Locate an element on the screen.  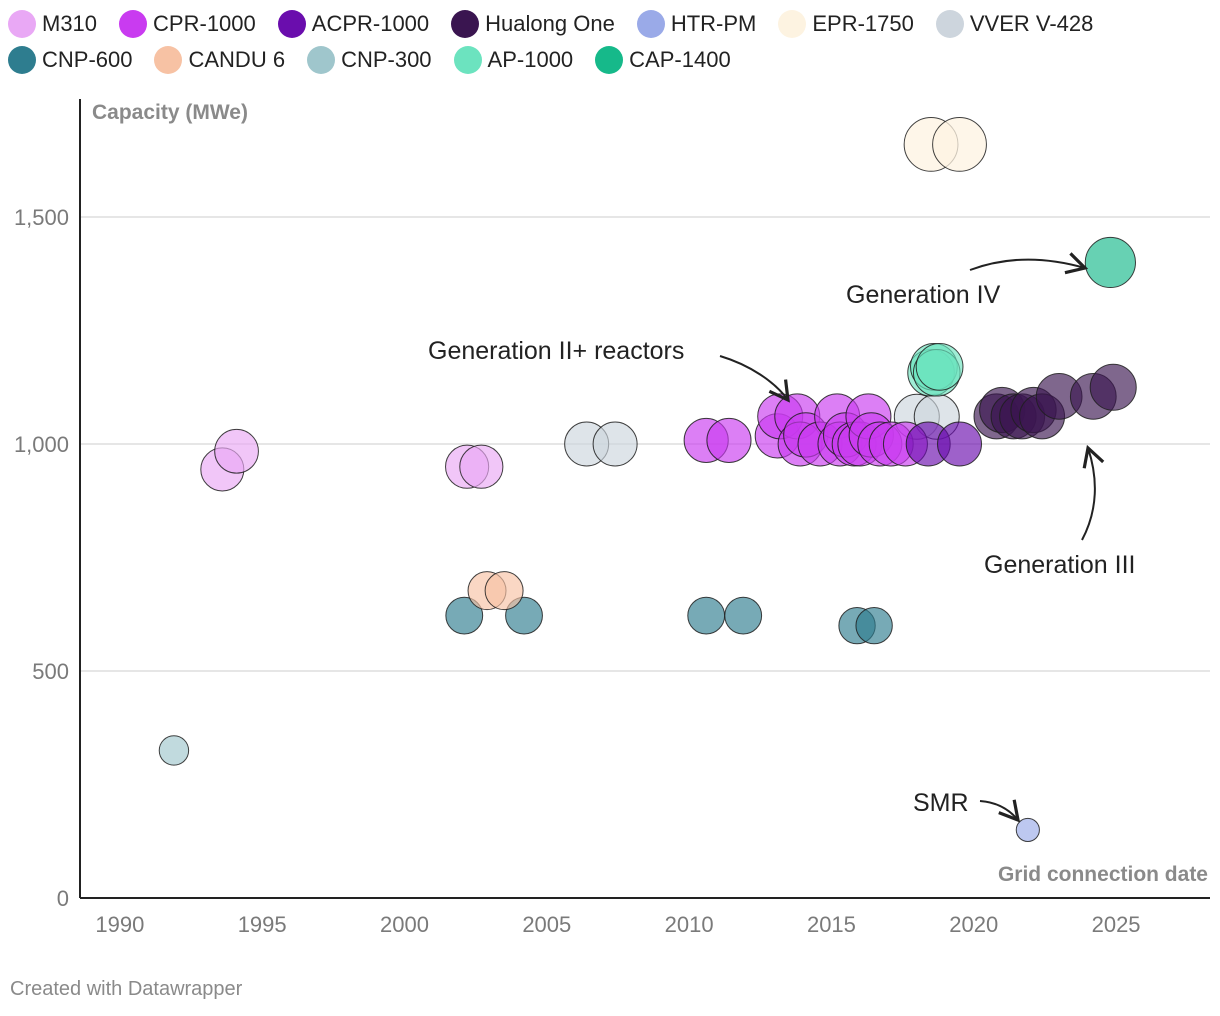
legend-item: CNP-300 is located at coordinates (369, 60).